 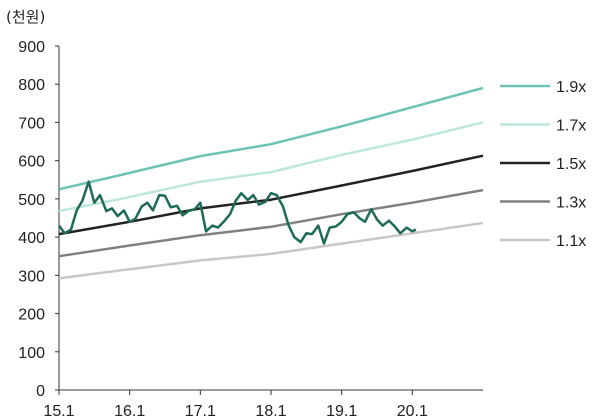 I want to click on band-line-1.3x, so click(x=271, y=223).